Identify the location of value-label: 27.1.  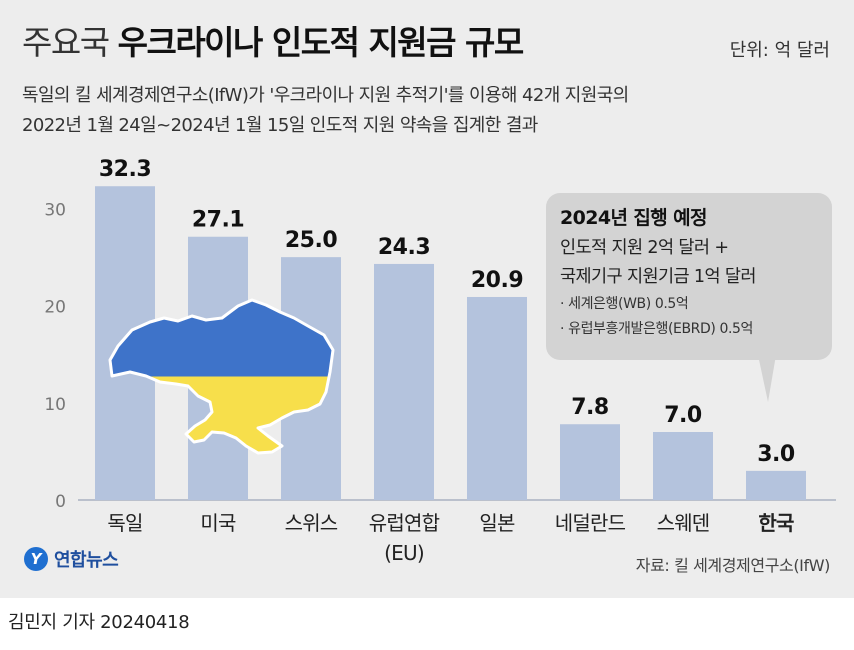
(218, 220).